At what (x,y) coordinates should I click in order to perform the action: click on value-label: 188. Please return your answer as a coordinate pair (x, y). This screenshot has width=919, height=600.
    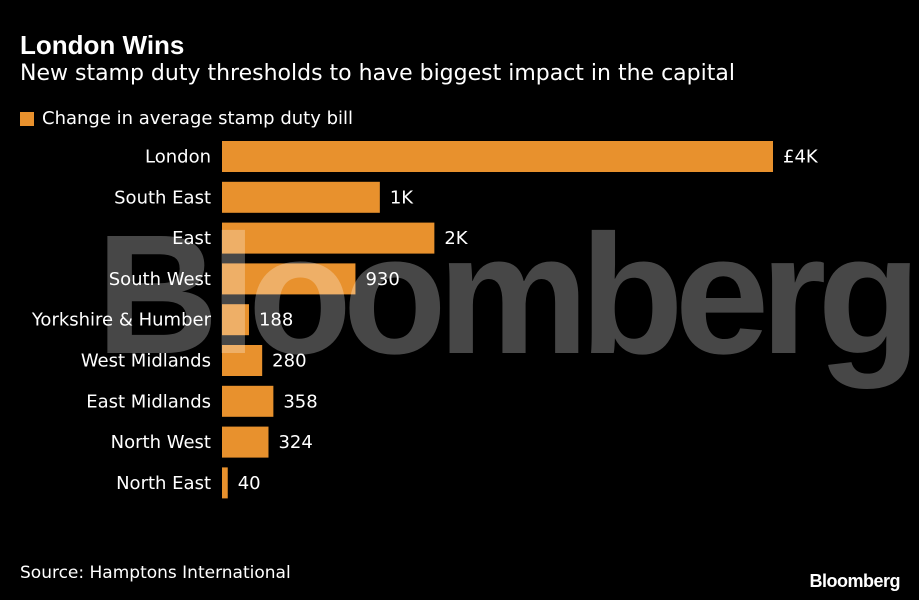
    Looking at the image, I should click on (276, 320).